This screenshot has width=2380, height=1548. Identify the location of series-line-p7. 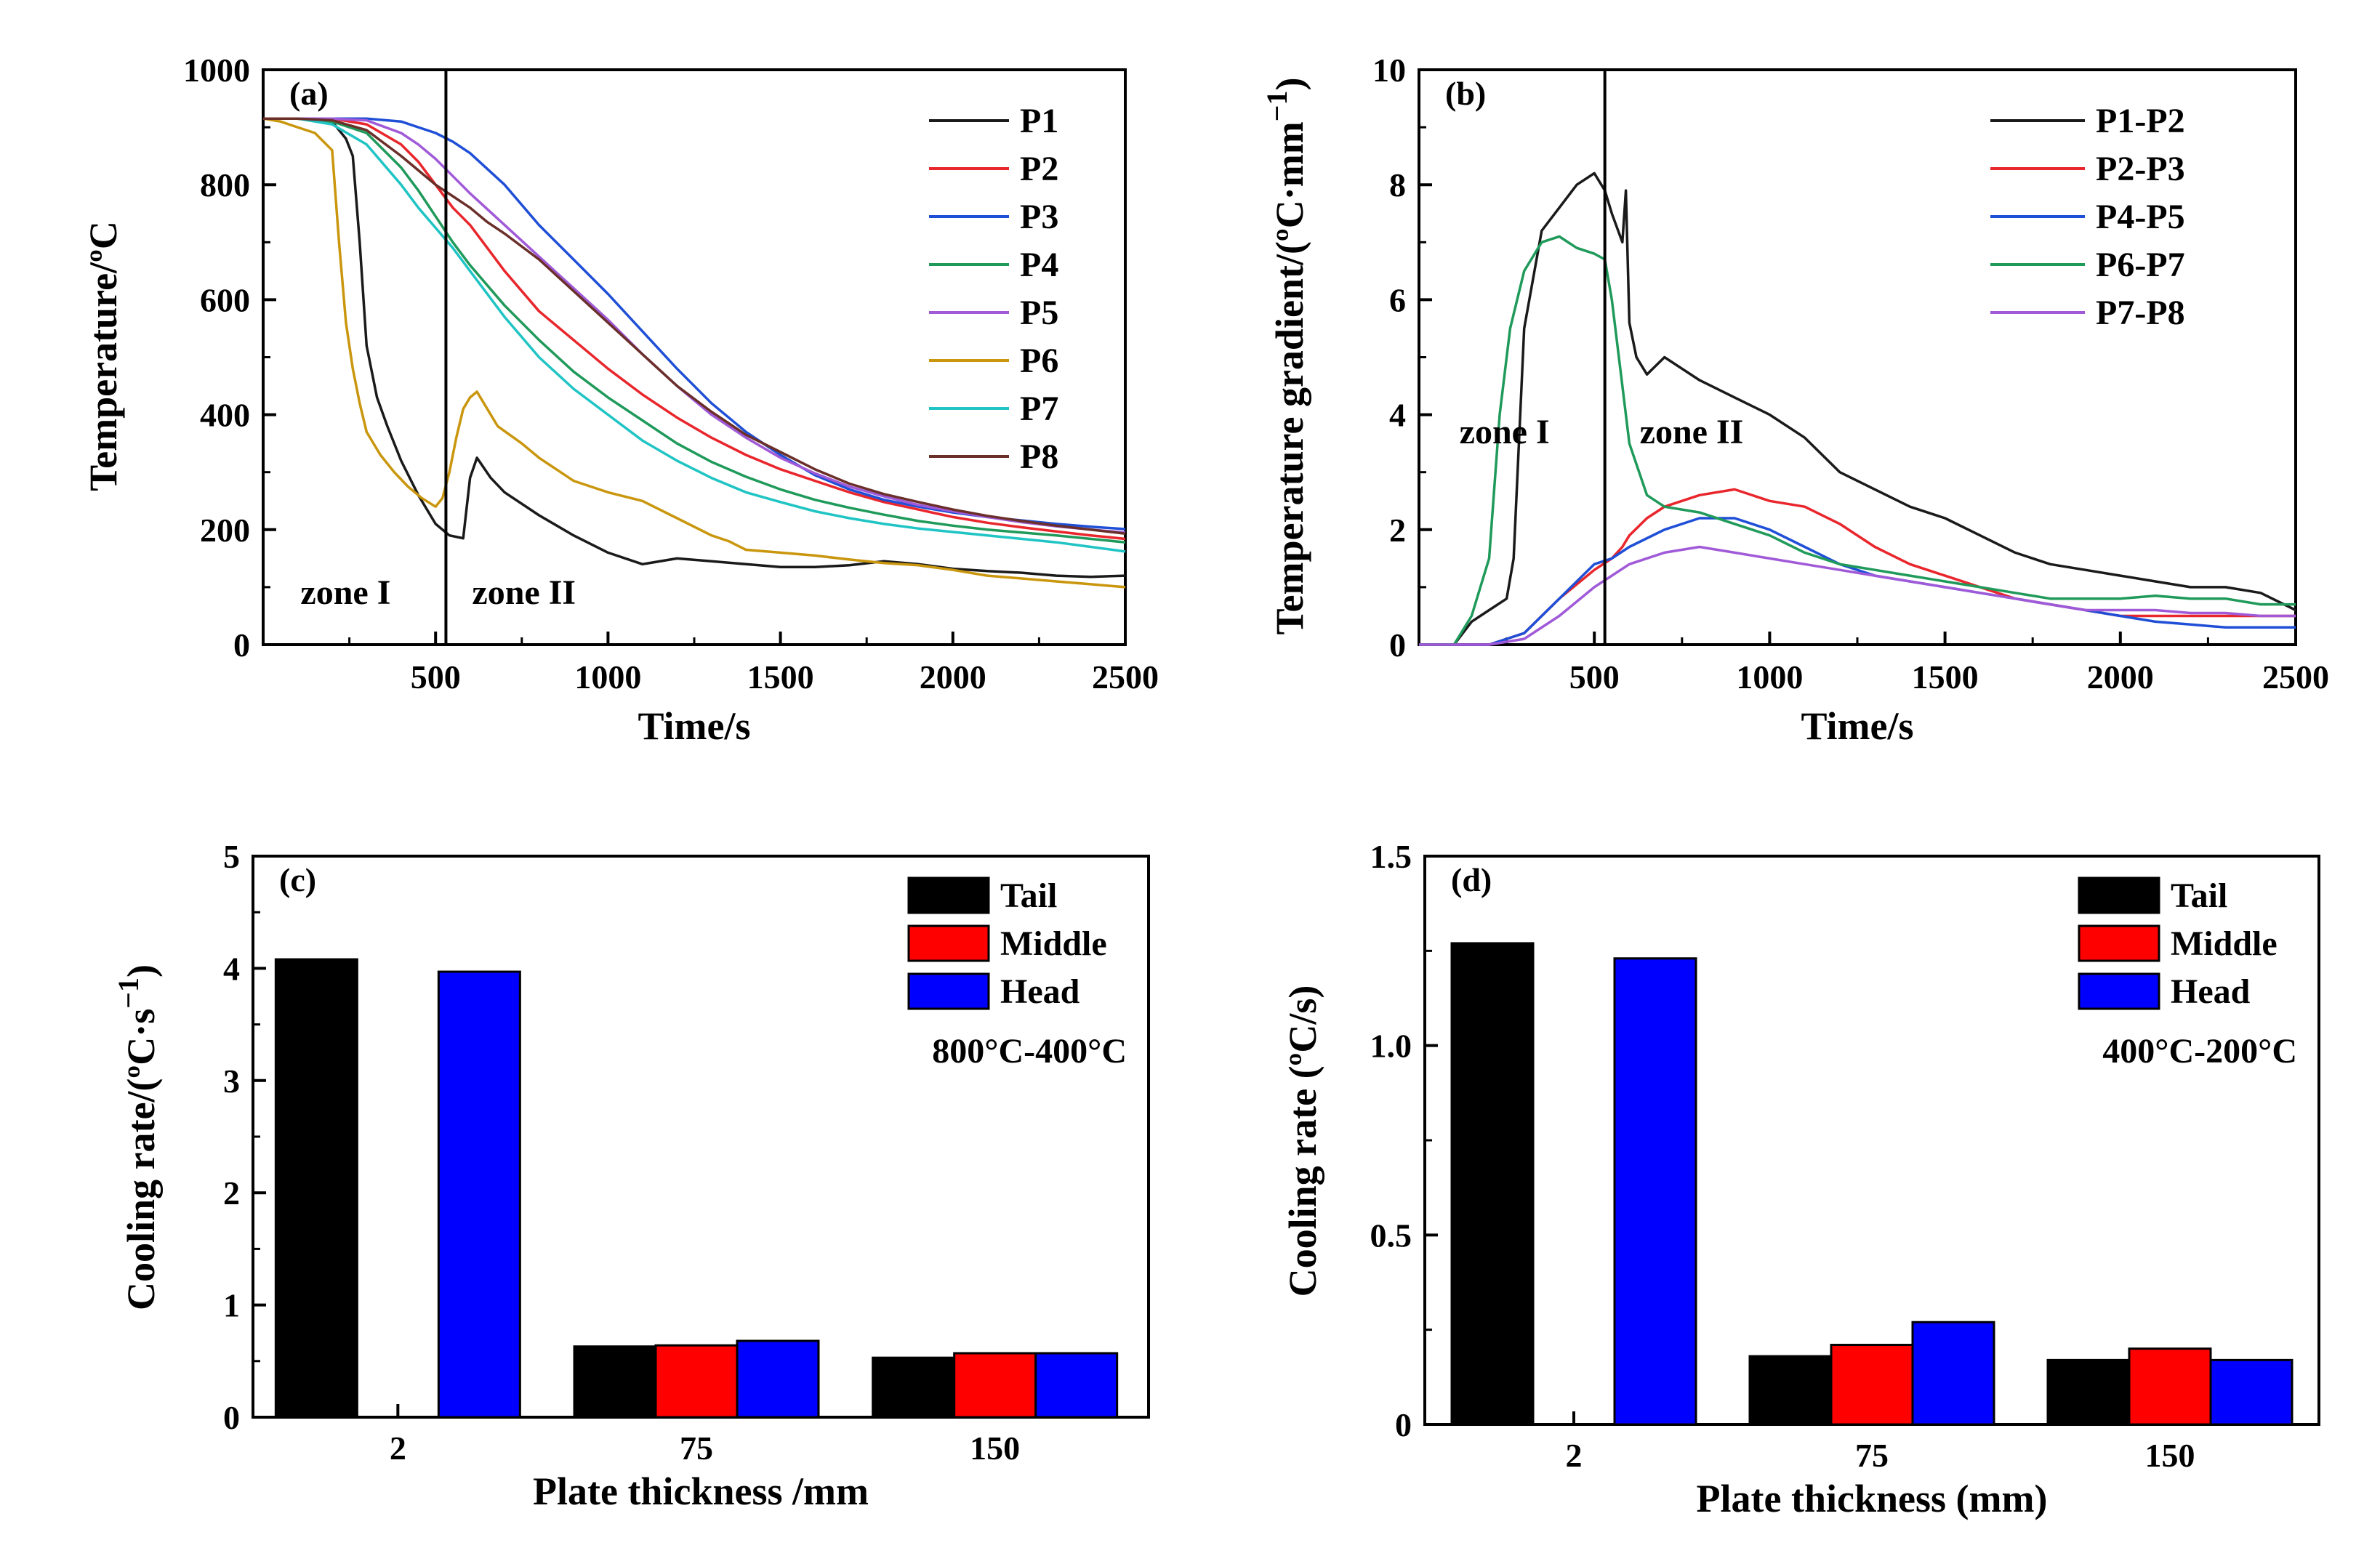
(694, 335).